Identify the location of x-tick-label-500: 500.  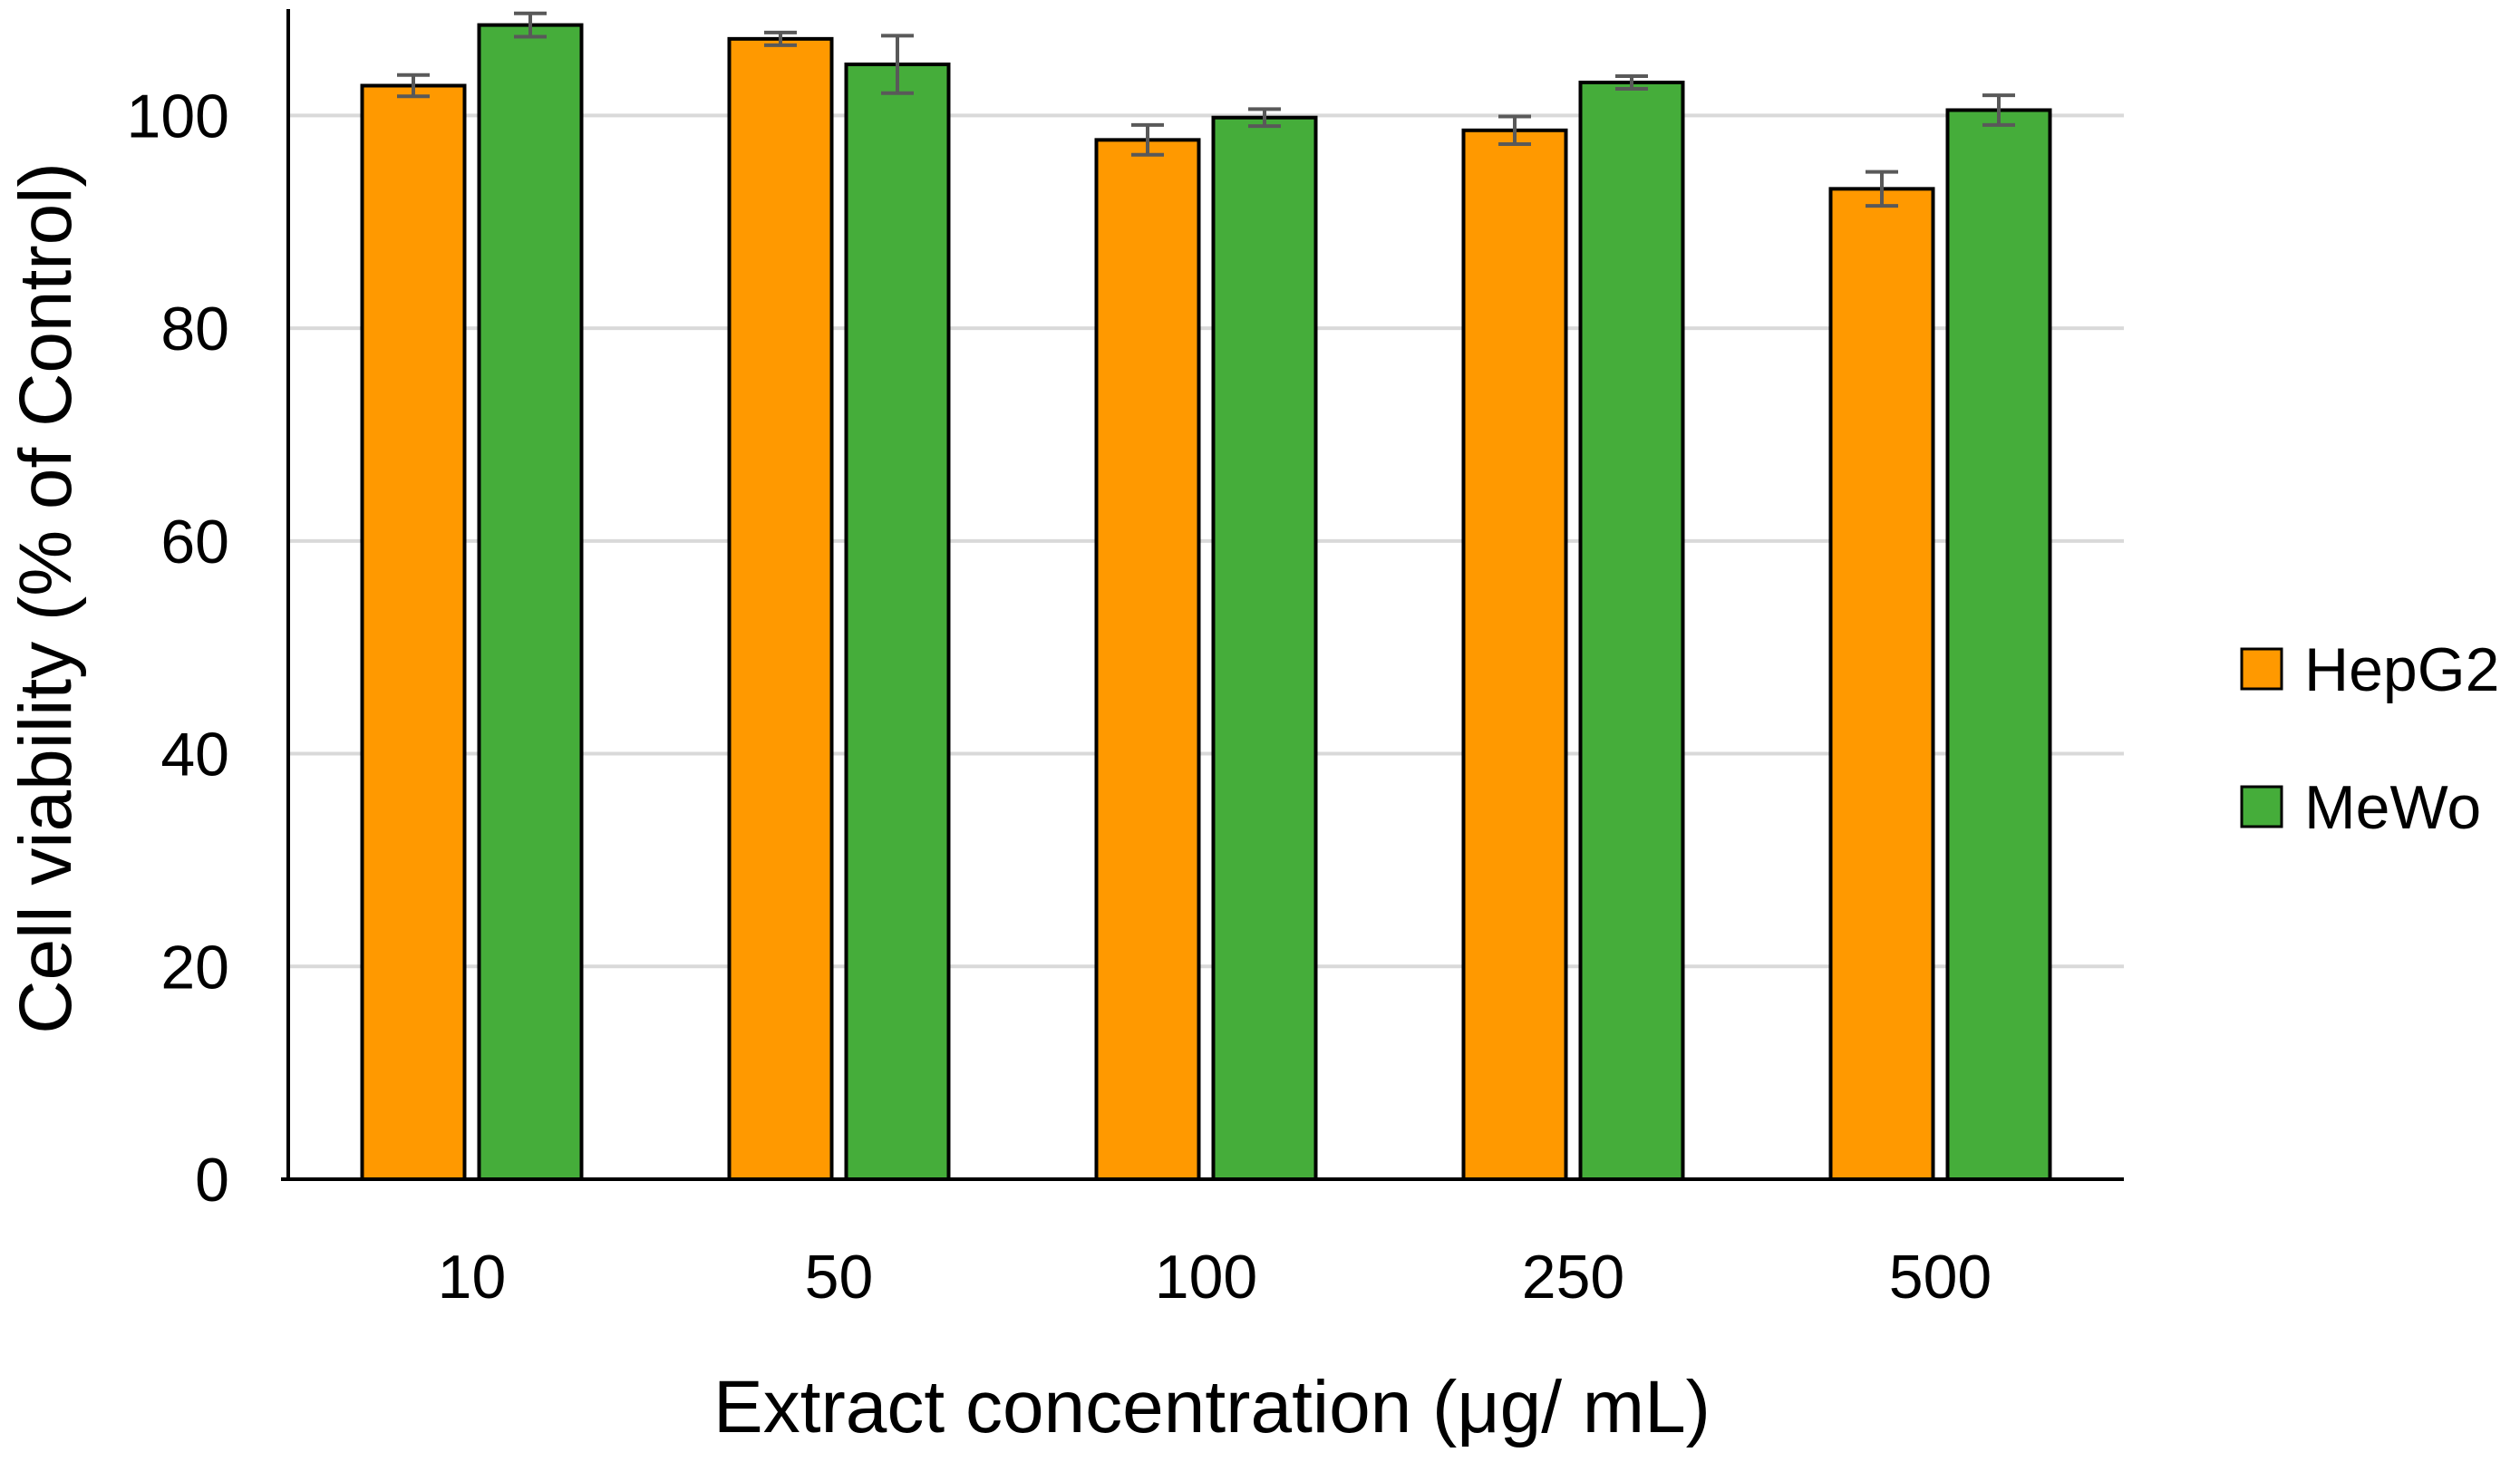
(1941, 1277).